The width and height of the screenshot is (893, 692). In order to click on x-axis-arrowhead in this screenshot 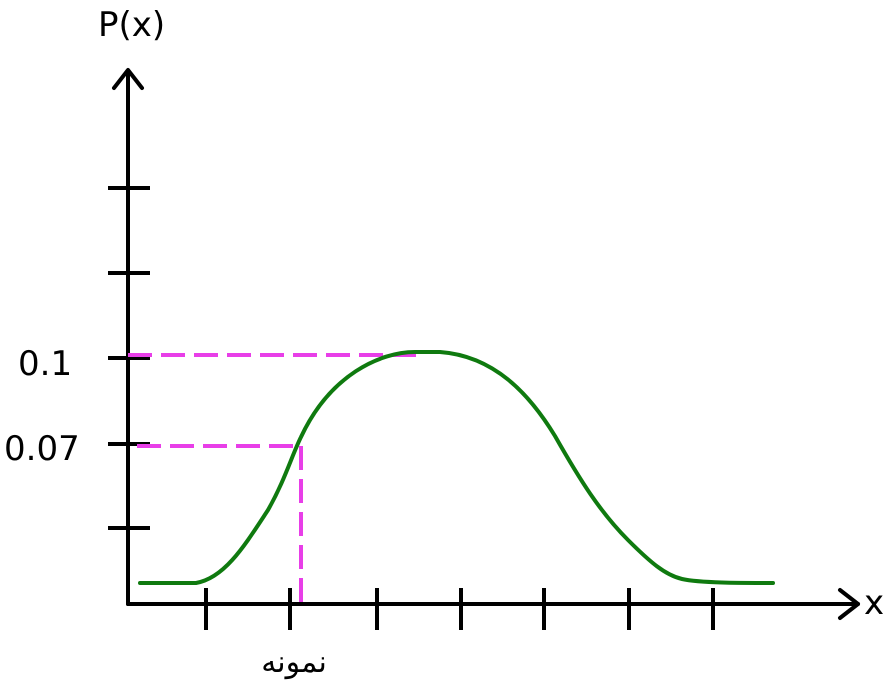, I will do `click(849, 604)`.